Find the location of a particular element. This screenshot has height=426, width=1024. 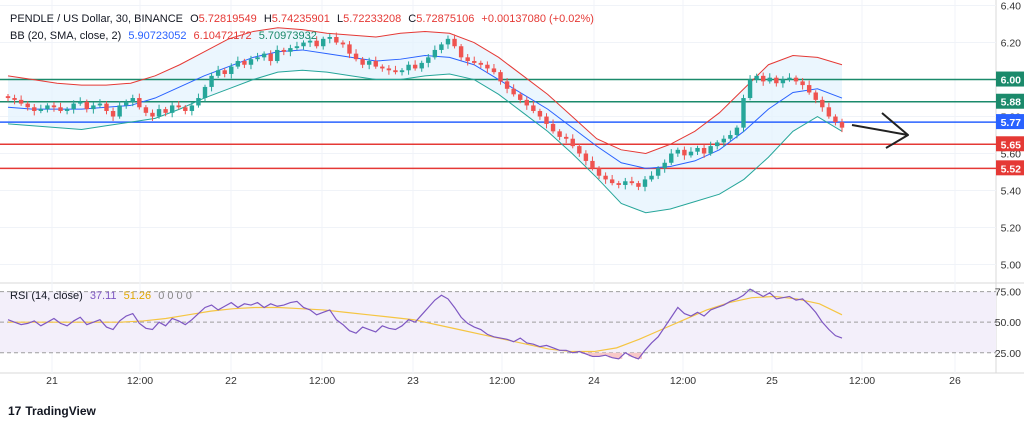

level-tag-label: 5.88 is located at coordinates (1011, 103).